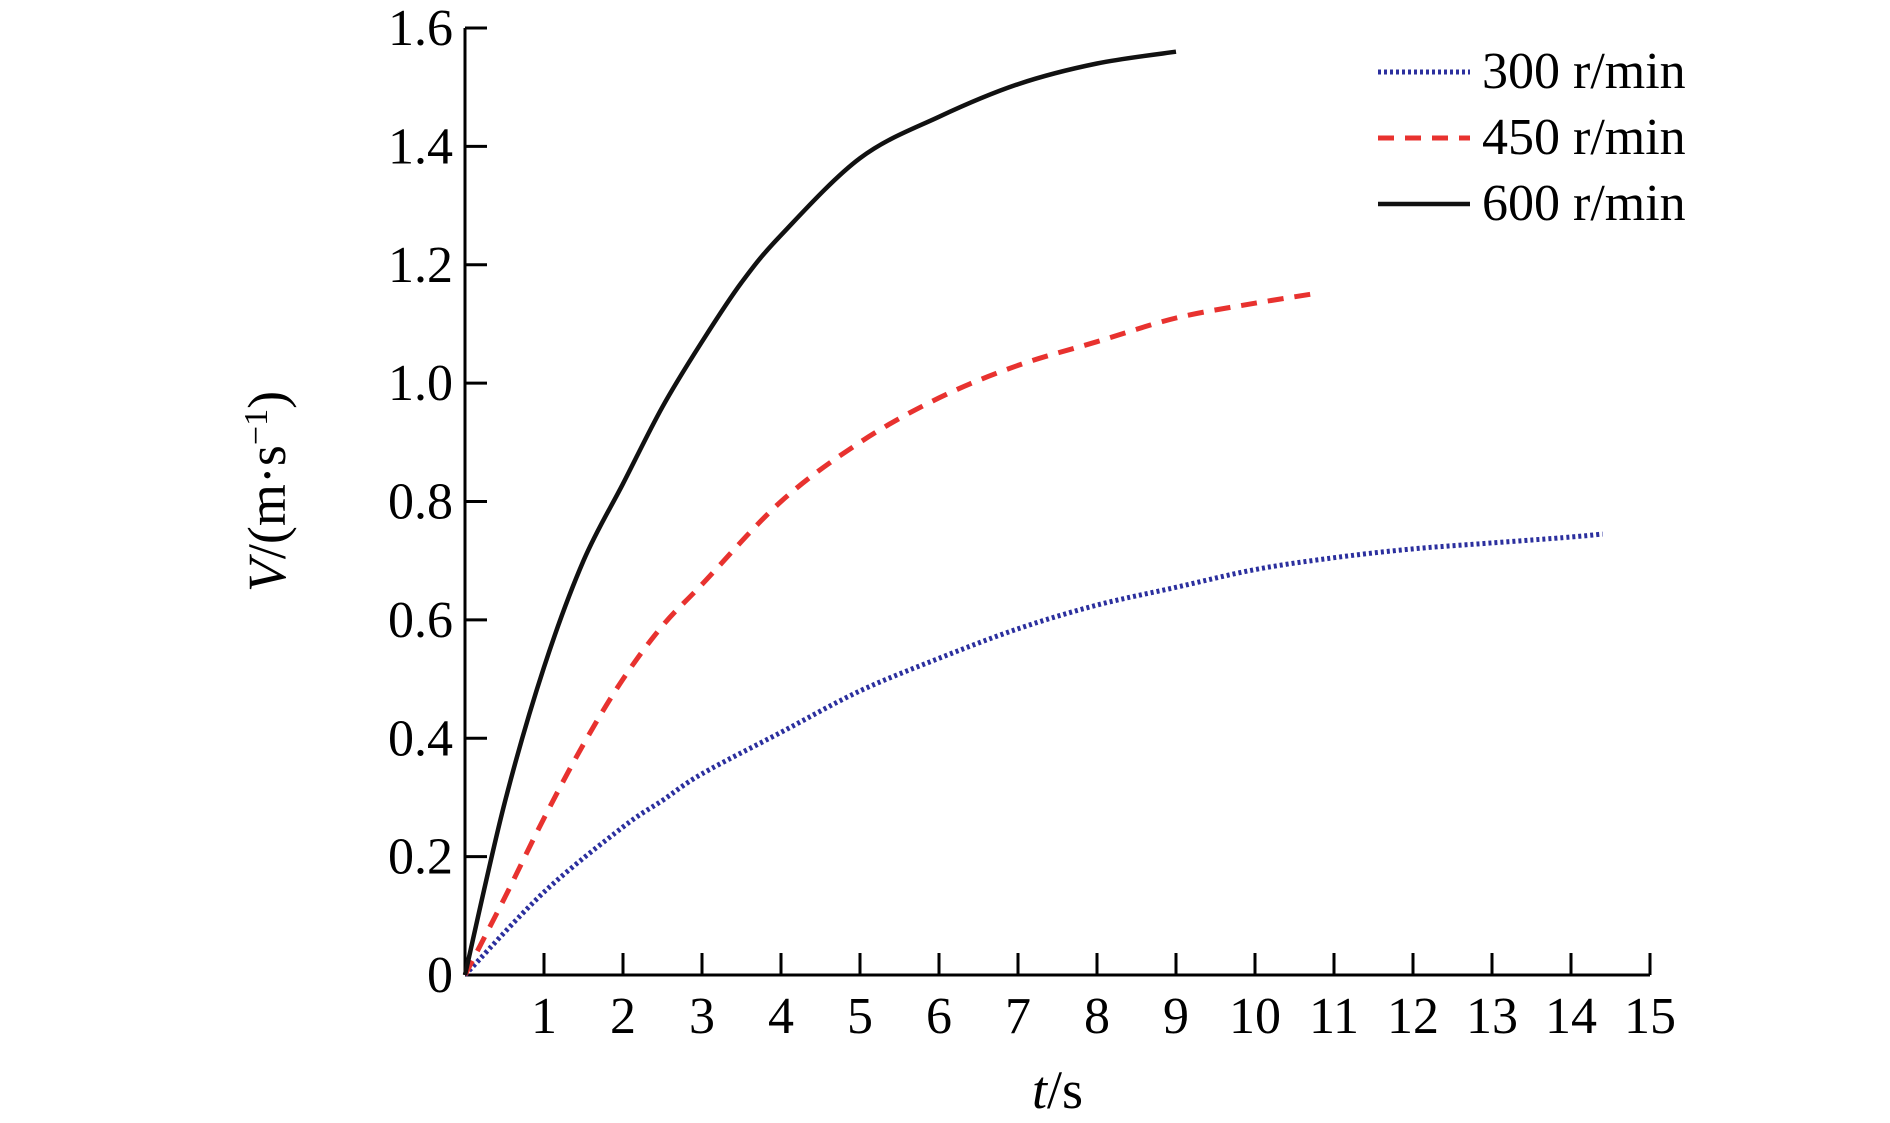 This screenshot has width=1890, height=1123. What do you see at coordinates (1065, 1090) in the screenshot?
I see `x-axis-unit: /s` at bounding box center [1065, 1090].